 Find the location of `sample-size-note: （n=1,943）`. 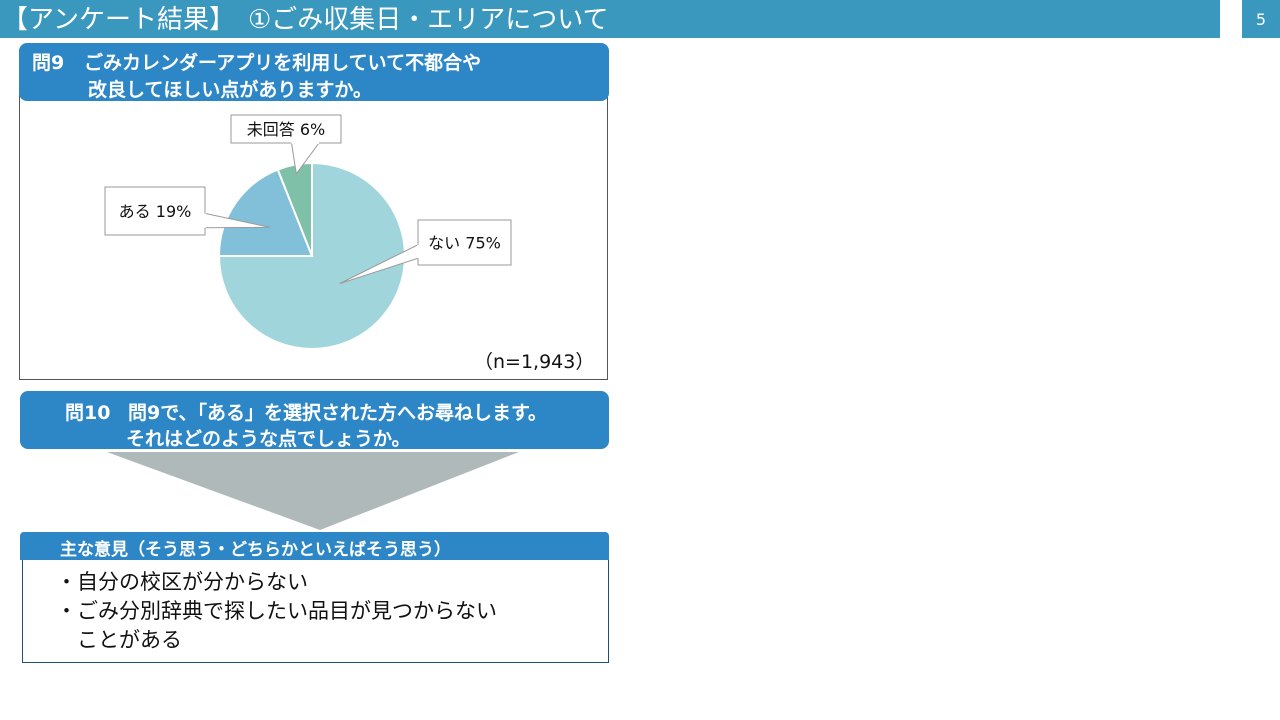

sample-size-note: （n=1,943） is located at coordinates (534, 362).